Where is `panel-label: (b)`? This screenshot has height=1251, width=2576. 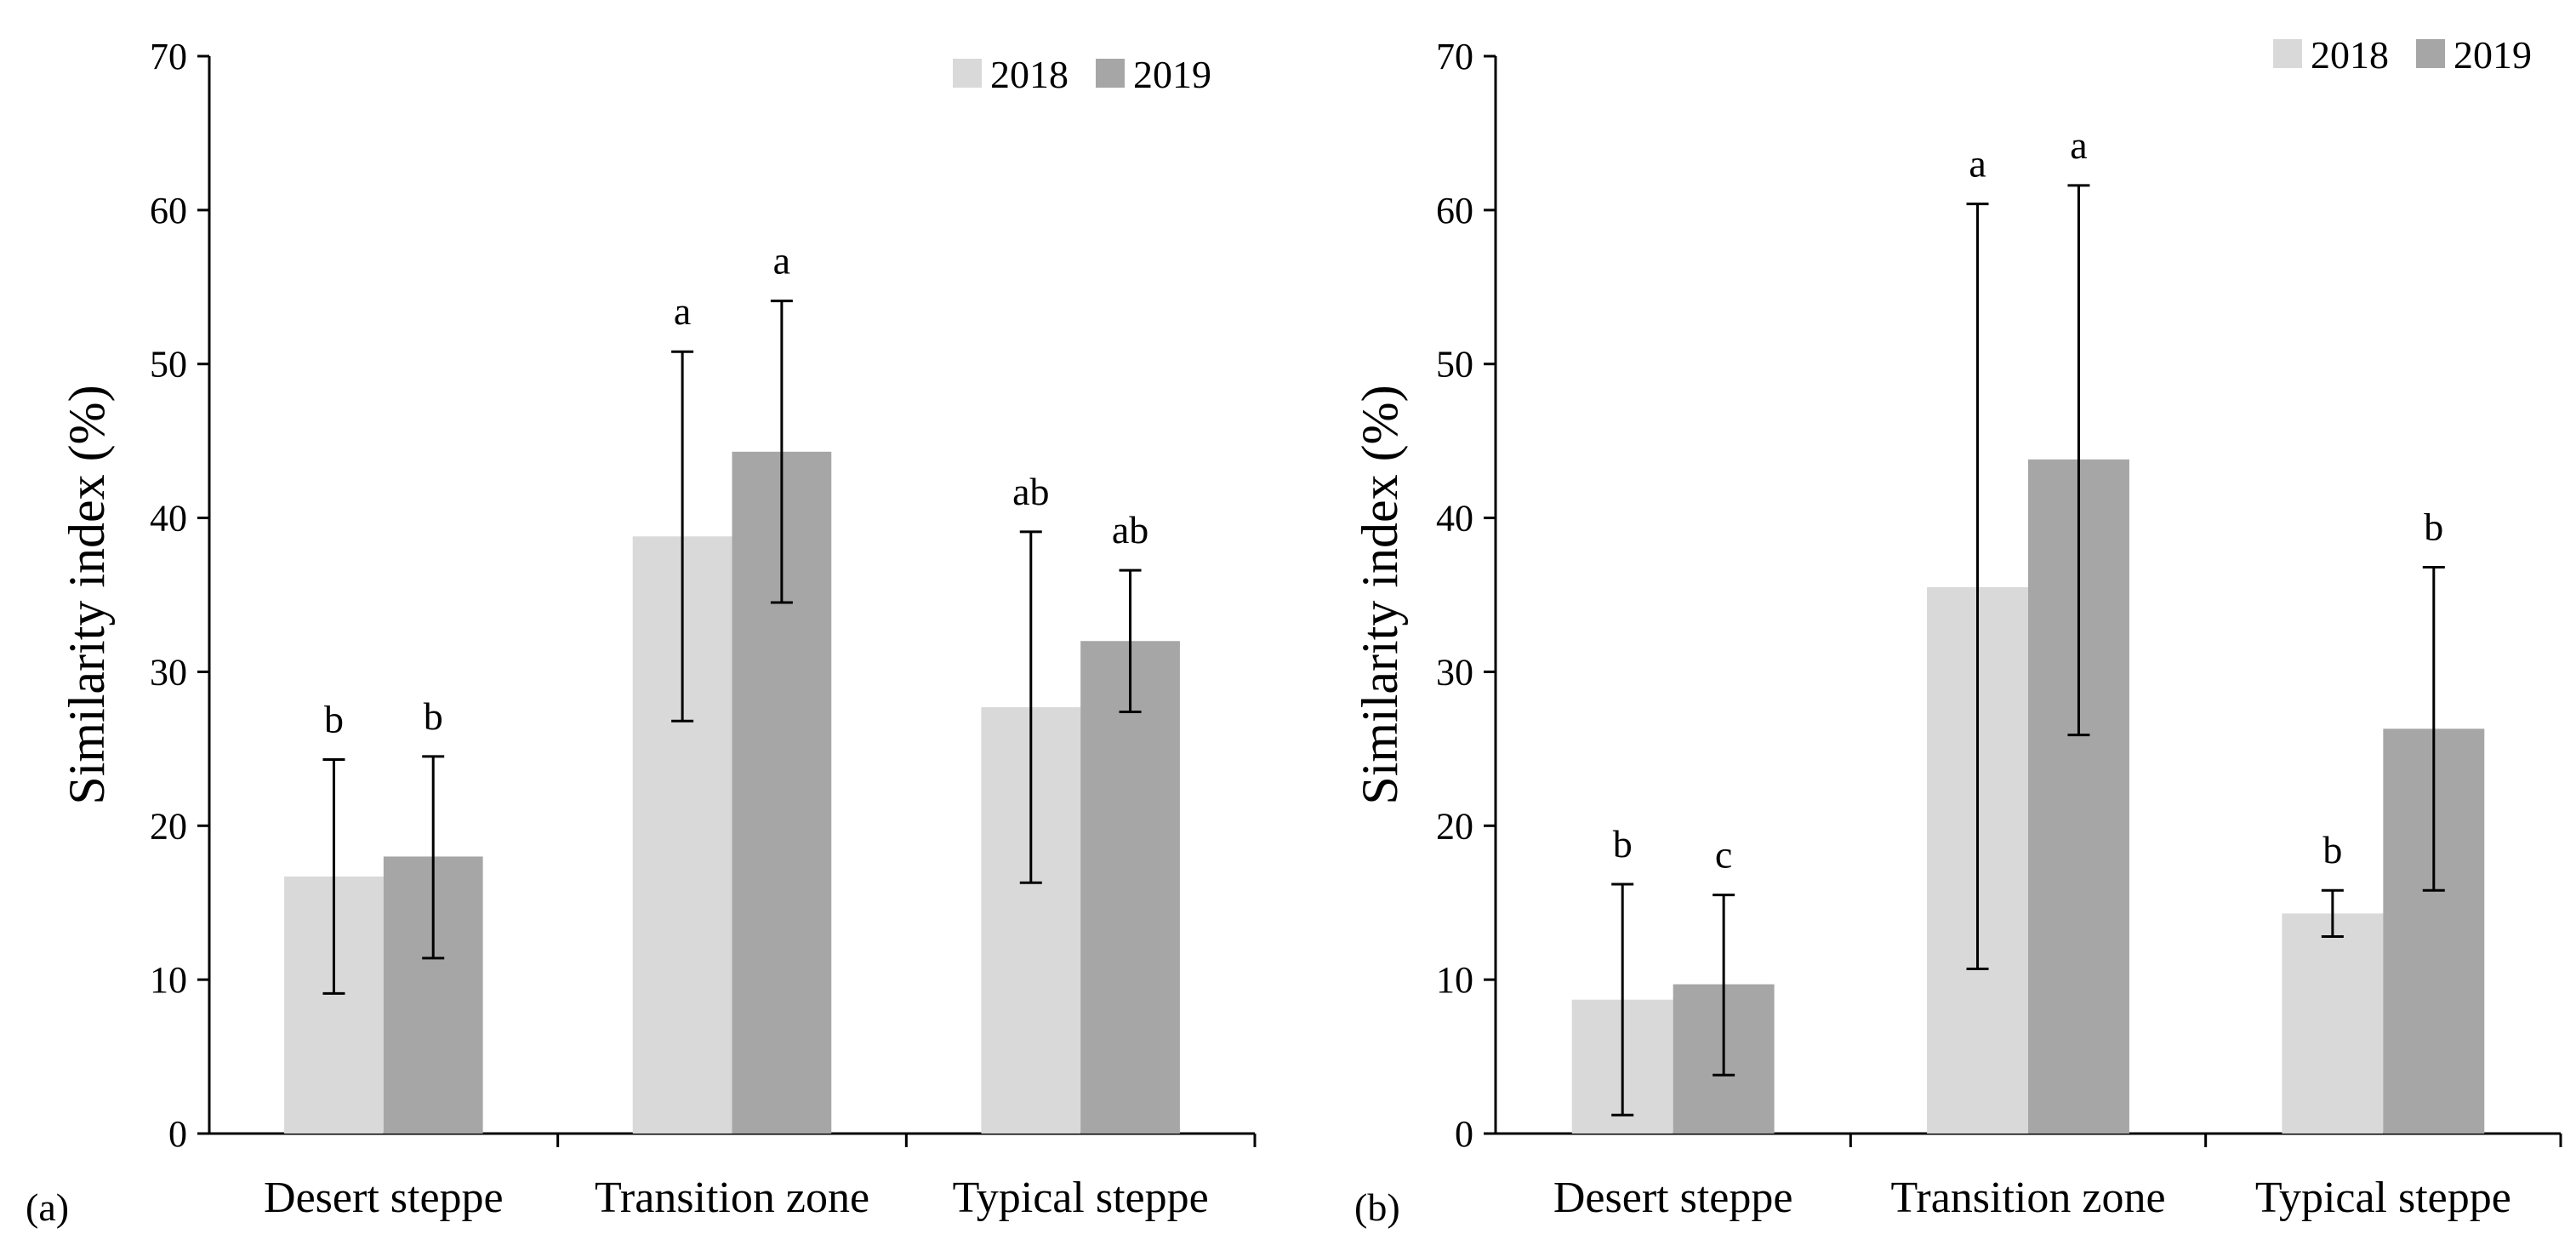
panel-label: (b) is located at coordinates (1377, 1207).